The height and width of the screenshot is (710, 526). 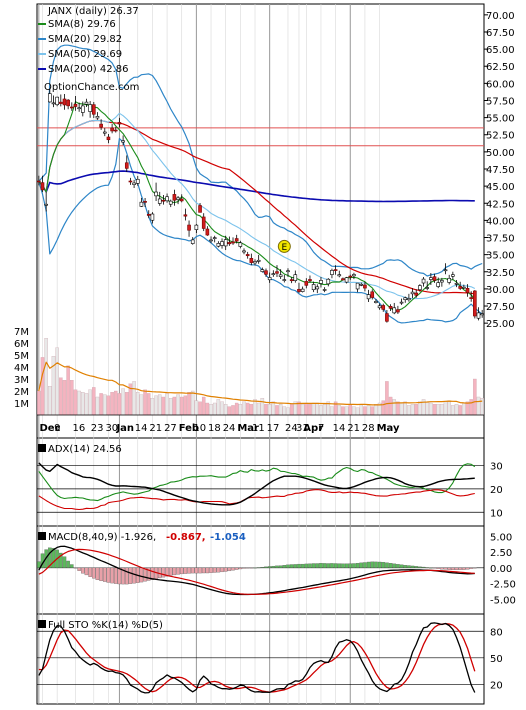 I want to click on macd-title: MACD(8,40,9) -1.926,, so click(x=102, y=537).